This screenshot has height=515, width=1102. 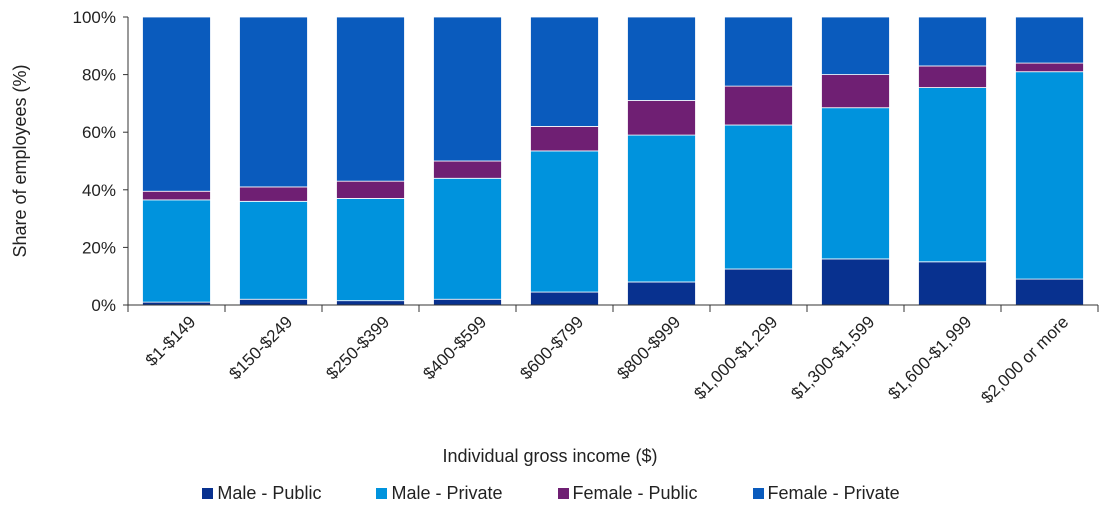 I want to click on x-tick-label: $1,300-$1,599, so click(x=832, y=357).